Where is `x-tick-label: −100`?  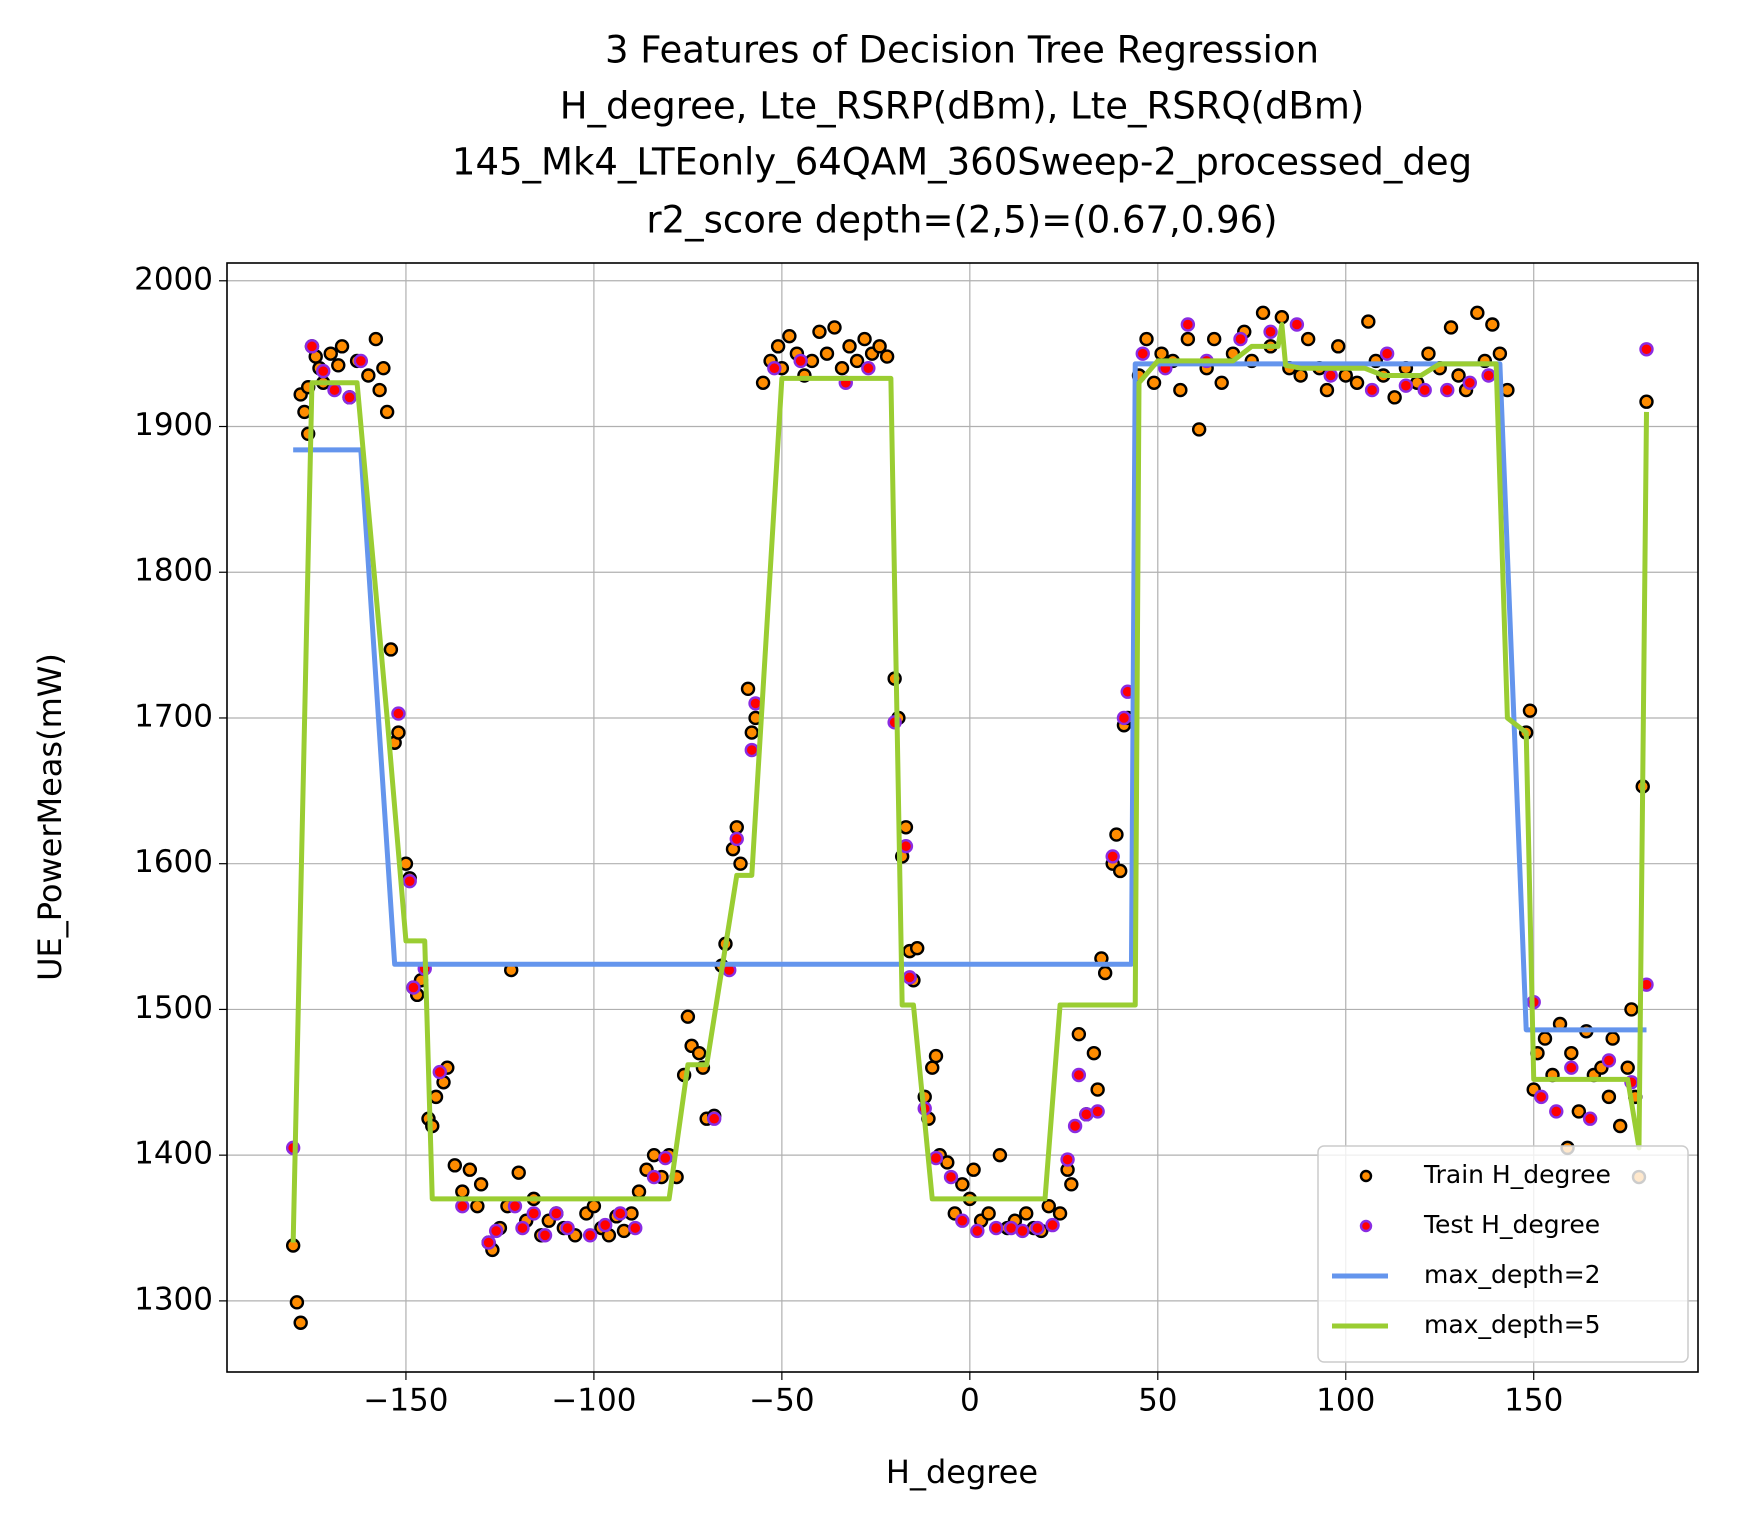 x-tick-label: −100 is located at coordinates (593, 1401).